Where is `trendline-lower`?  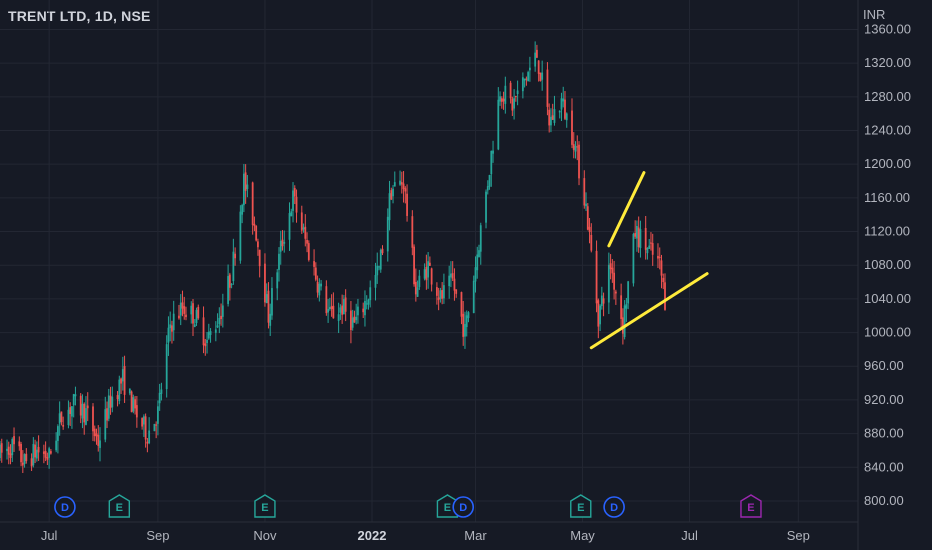 trendline-lower is located at coordinates (649, 311).